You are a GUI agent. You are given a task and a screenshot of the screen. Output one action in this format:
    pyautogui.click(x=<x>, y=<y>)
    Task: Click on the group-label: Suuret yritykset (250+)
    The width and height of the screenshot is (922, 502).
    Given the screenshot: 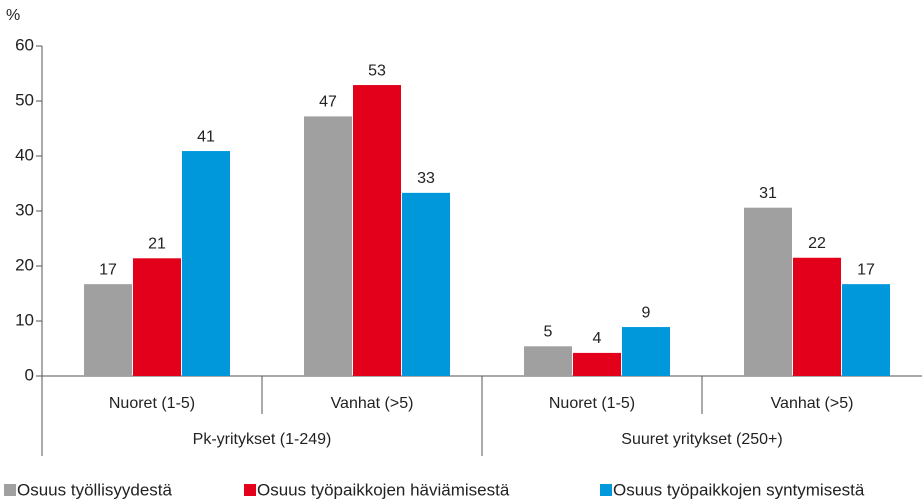 What is the action you would take?
    pyautogui.click(x=701, y=439)
    